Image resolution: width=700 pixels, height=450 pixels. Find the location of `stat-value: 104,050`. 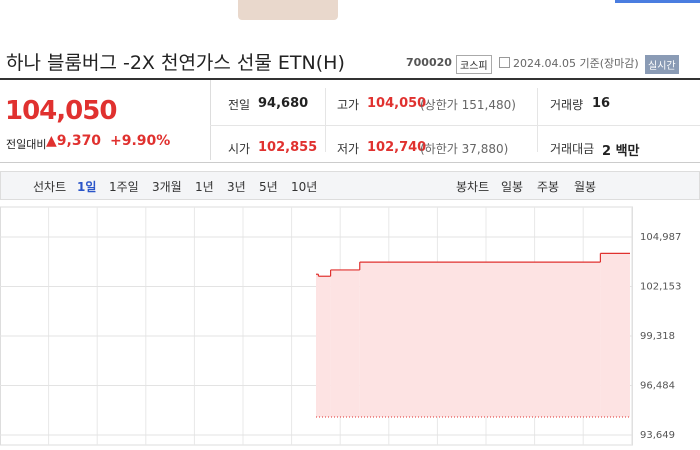

stat-value: 104,050 is located at coordinates (397, 103).